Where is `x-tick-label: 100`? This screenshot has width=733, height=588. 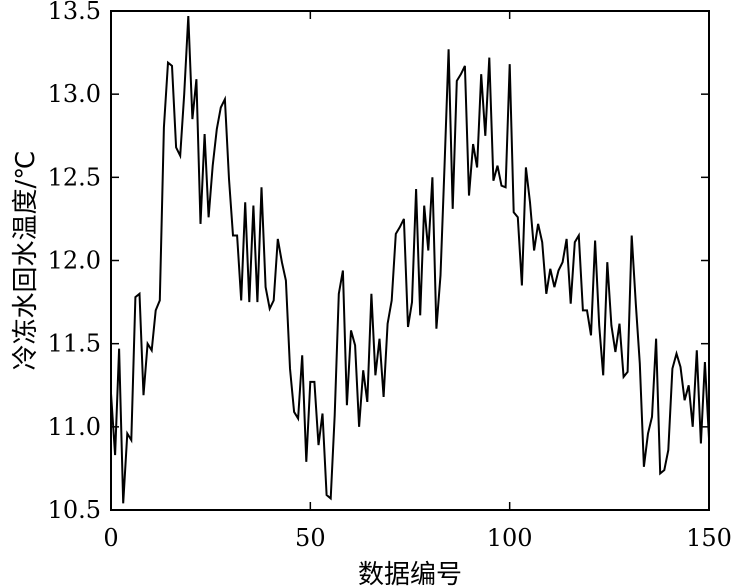
x-tick-label: 100 is located at coordinates (510, 538).